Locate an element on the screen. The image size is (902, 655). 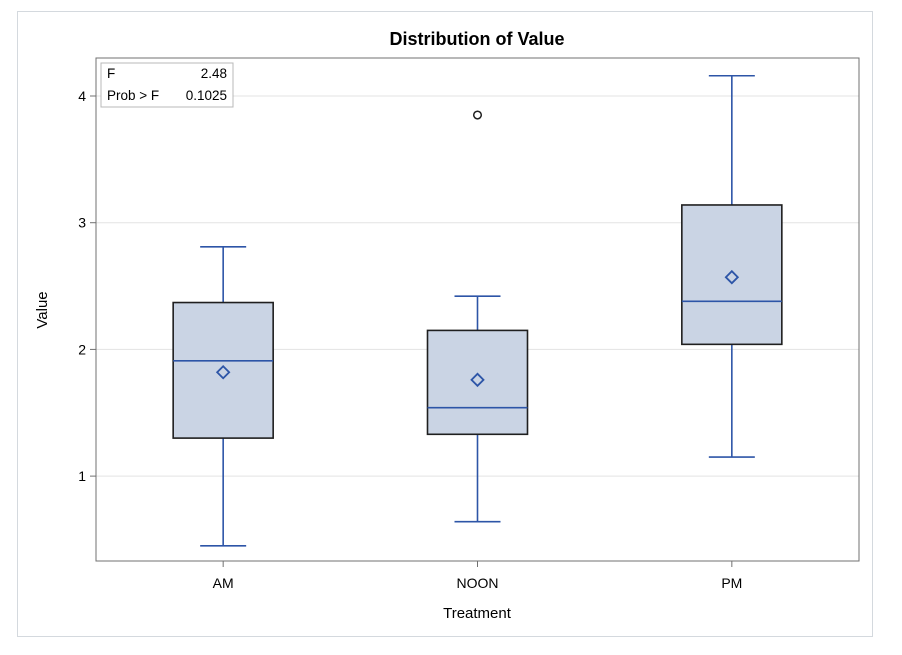
y-tick-label: 4 is located at coordinates (82, 96).